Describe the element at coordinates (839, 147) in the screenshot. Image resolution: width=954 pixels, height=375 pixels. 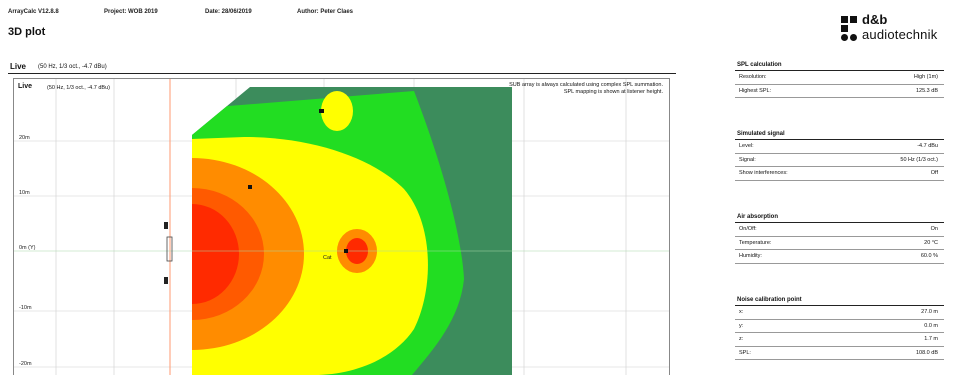
I see `table-row: Level: -4.7 dBu` at that location.